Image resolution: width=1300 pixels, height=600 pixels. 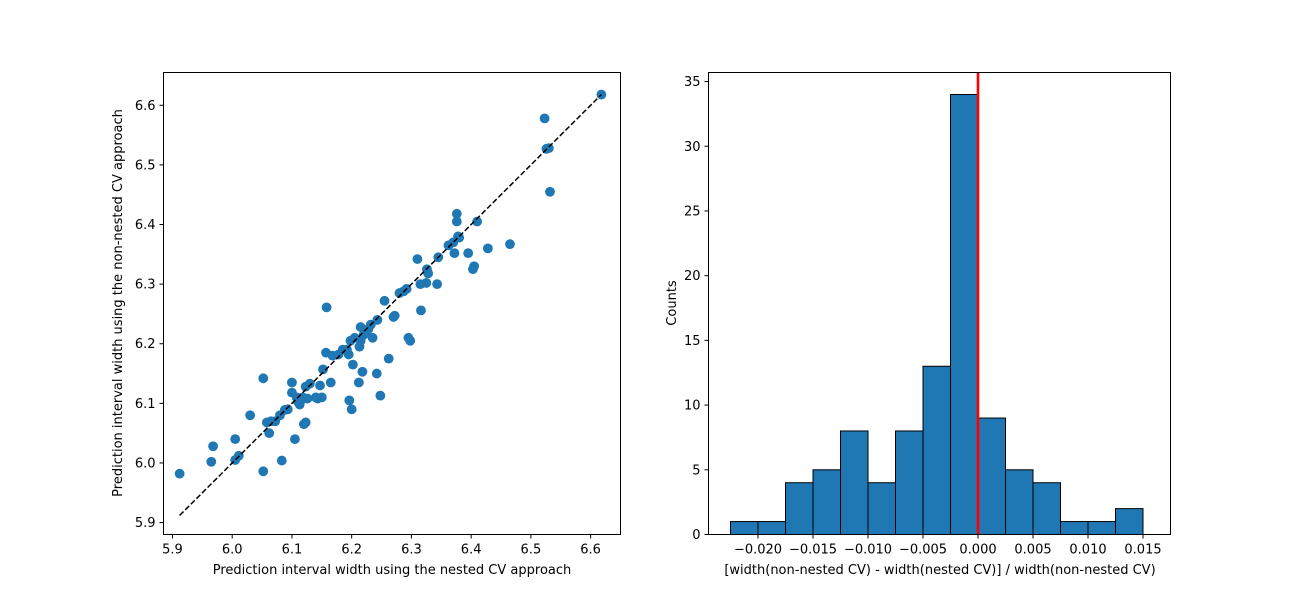 What do you see at coordinates (758, 550) in the screenshot?
I see `histogram-x-tick-label: −0.020` at bounding box center [758, 550].